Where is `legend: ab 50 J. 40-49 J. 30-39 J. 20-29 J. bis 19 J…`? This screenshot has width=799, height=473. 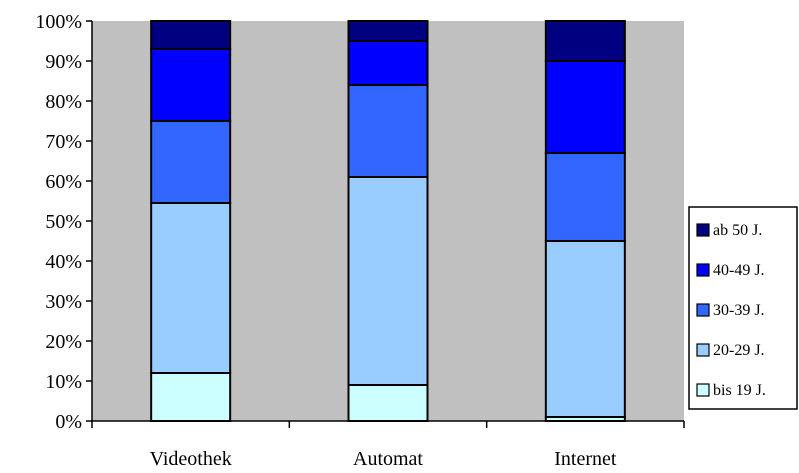
legend: ab 50 J. 40-49 J. 30-39 J. 20-29 J. bis 19 J… is located at coordinates (743, 308).